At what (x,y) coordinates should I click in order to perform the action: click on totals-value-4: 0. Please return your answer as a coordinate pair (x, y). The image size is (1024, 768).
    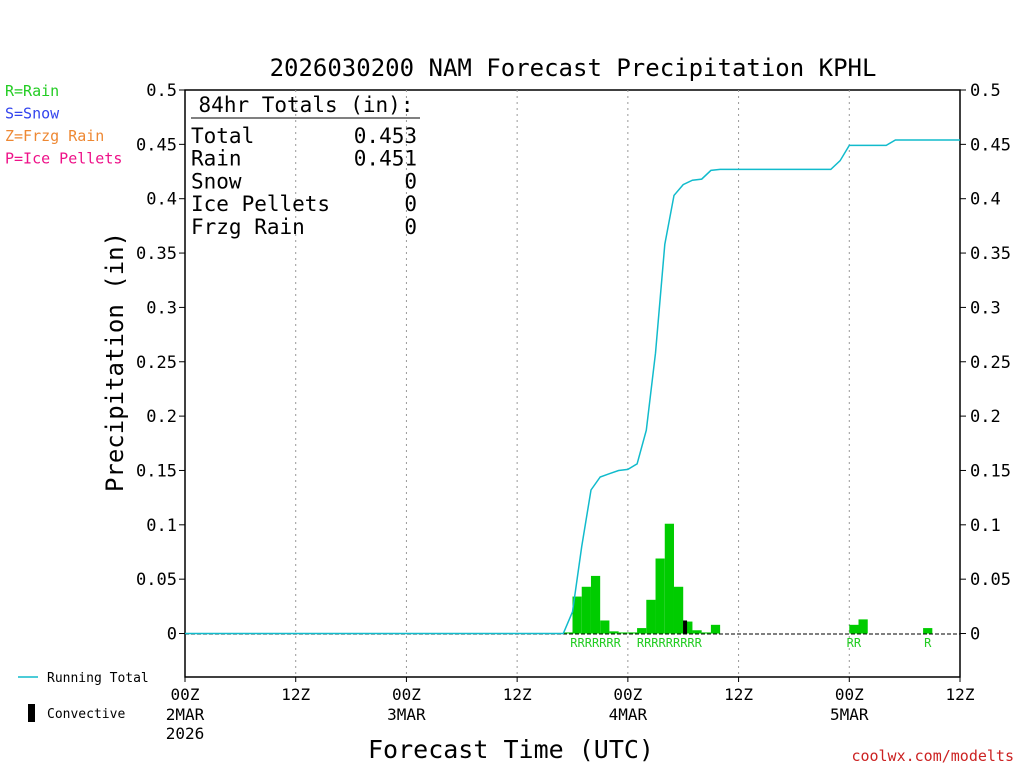
    Looking at the image, I should click on (410, 227).